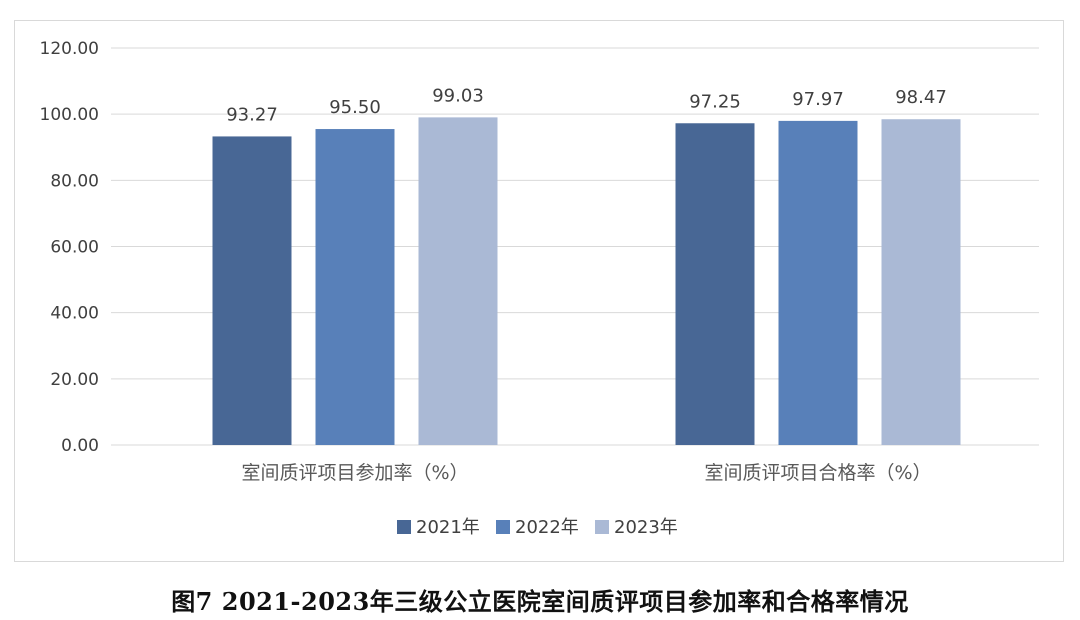 The image size is (1080, 620). I want to click on x-category-label: 室间质评项目合格率（%）, so click(817, 473).